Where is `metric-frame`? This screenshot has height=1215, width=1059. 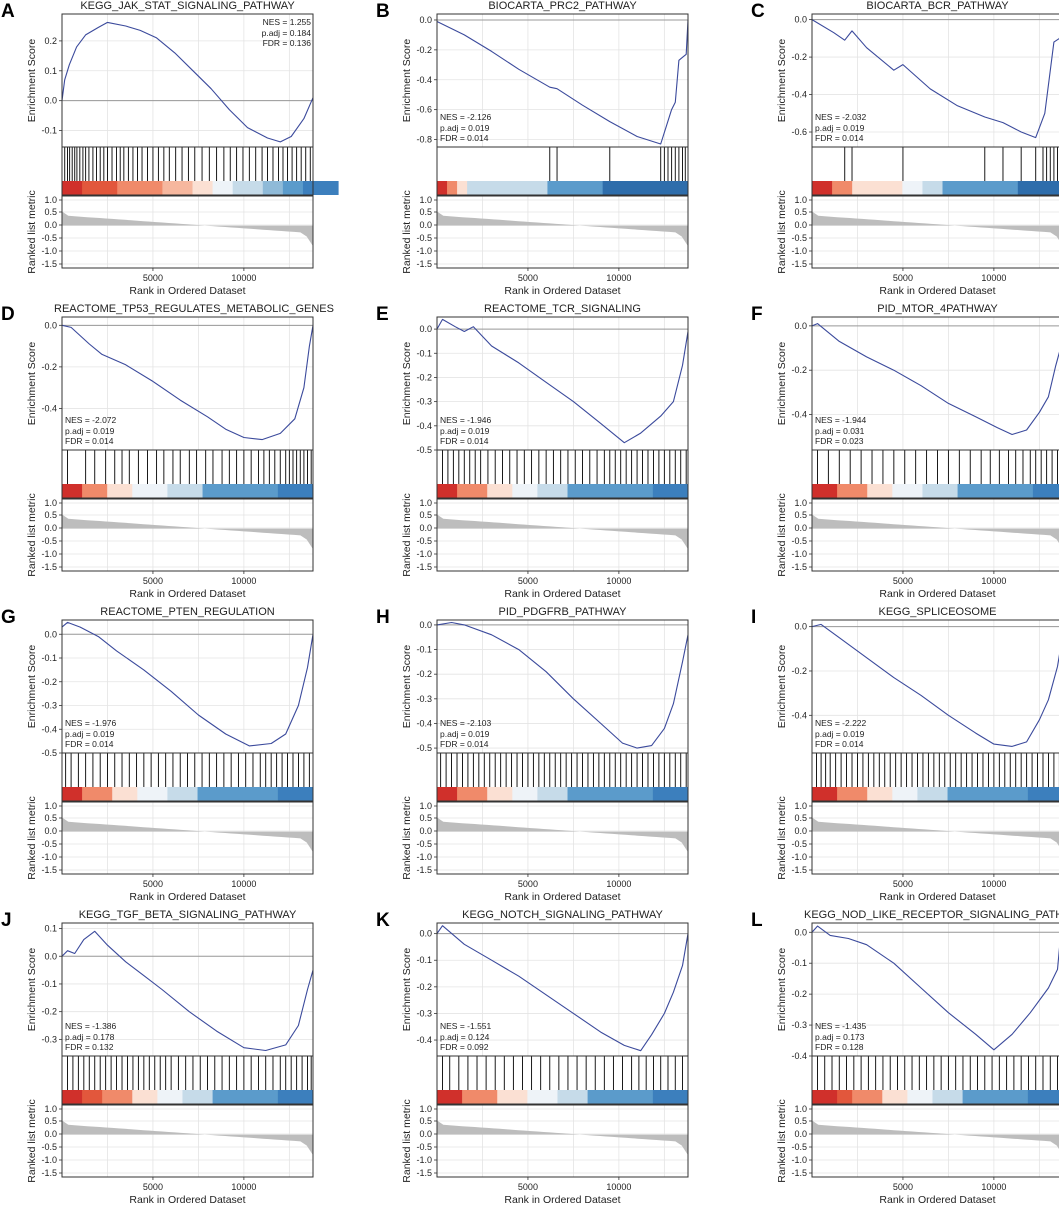 metric-frame is located at coordinates (187, 1141).